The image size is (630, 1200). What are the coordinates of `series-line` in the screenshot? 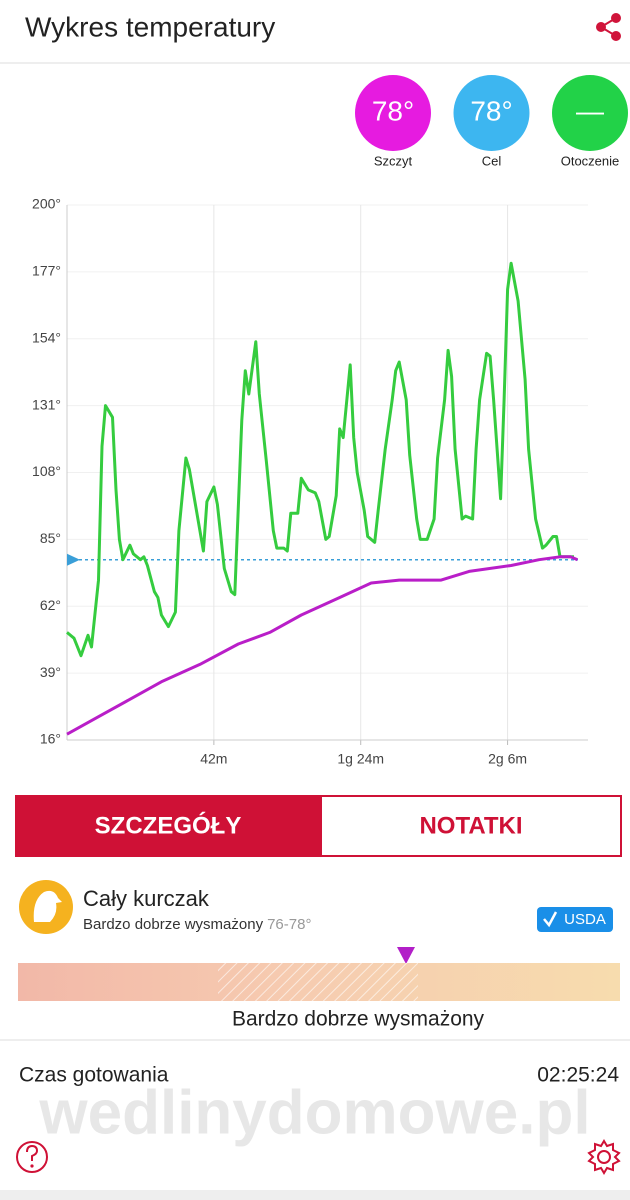 It's located at (322, 645).